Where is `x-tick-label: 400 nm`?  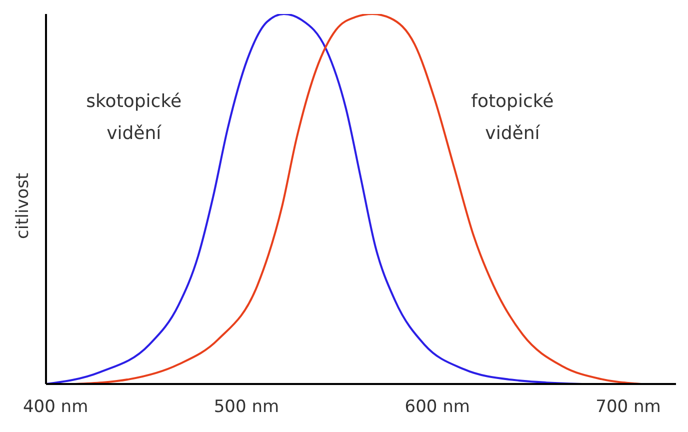 x-tick-label: 400 nm is located at coordinates (55, 407).